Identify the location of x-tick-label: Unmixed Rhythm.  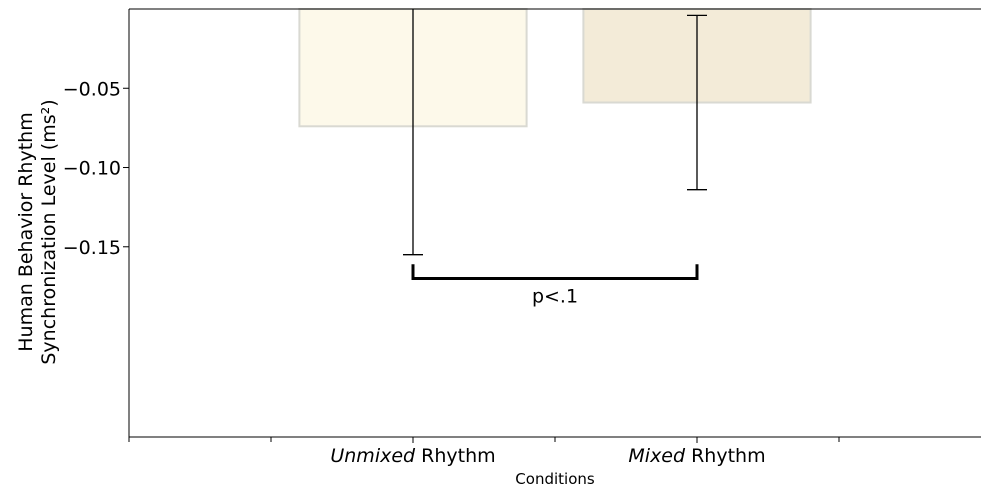
(412, 456).